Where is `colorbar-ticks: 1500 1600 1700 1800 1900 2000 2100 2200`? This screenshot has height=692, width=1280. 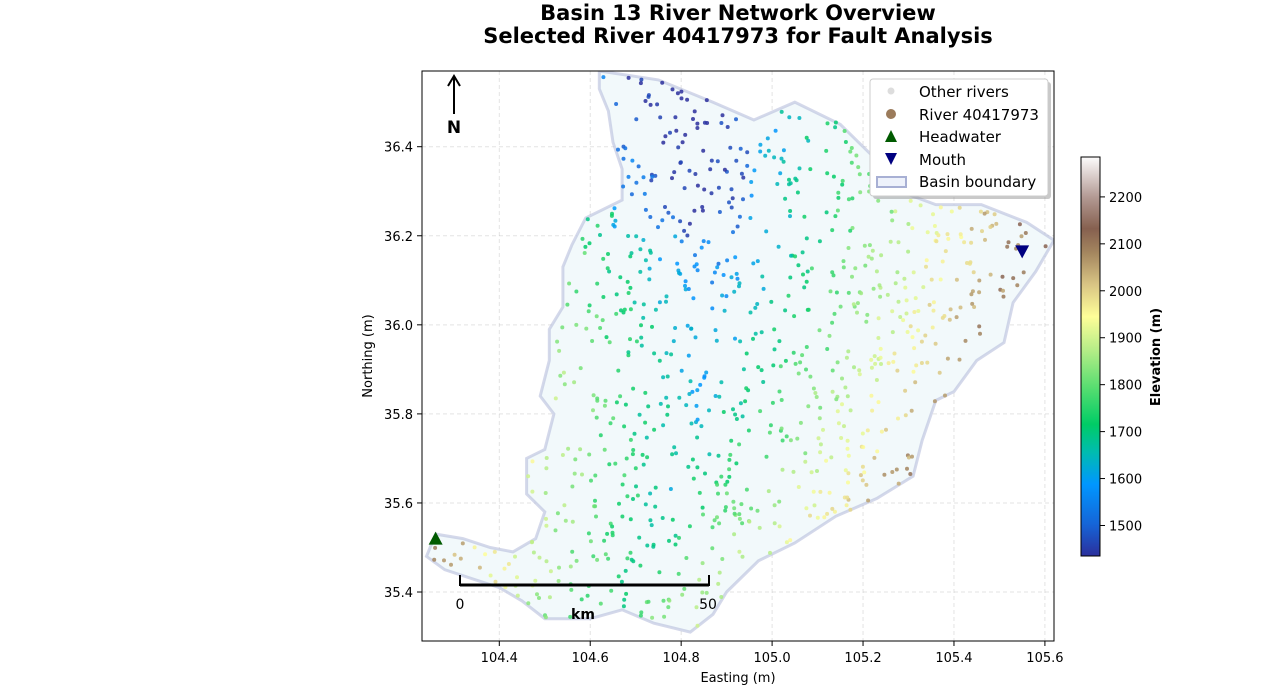
colorbar-ticks: 1500 1600 1700 1800 1900 2000 2100 2200 is located at coordinates (1121, 362).